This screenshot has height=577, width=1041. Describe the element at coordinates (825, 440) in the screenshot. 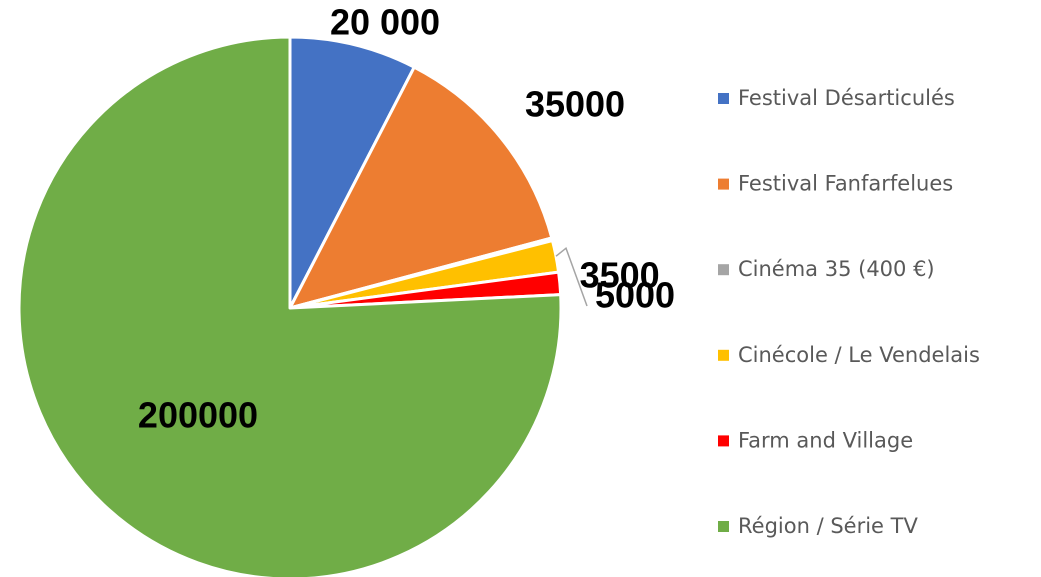

I see `legend-label: Farm and Village` at that location.